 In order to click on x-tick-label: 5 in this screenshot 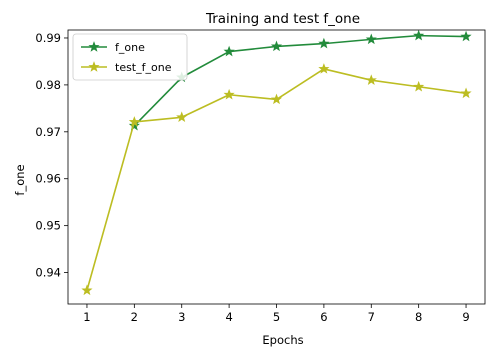, I will do `click(276, 317)`.